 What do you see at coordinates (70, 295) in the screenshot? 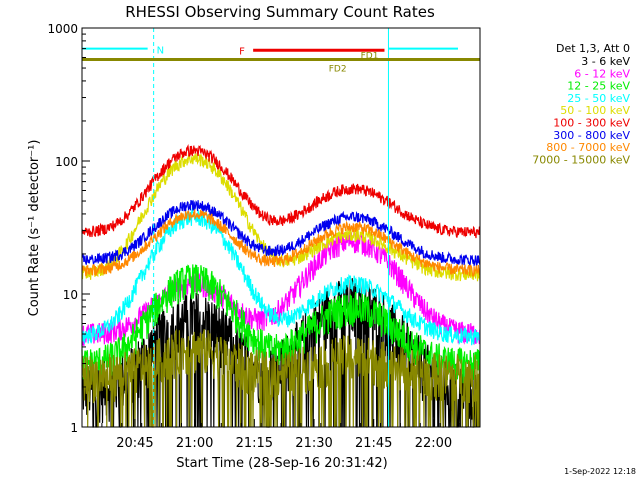
I see `y-tick-label: 10` at bounding box center [70, 295].